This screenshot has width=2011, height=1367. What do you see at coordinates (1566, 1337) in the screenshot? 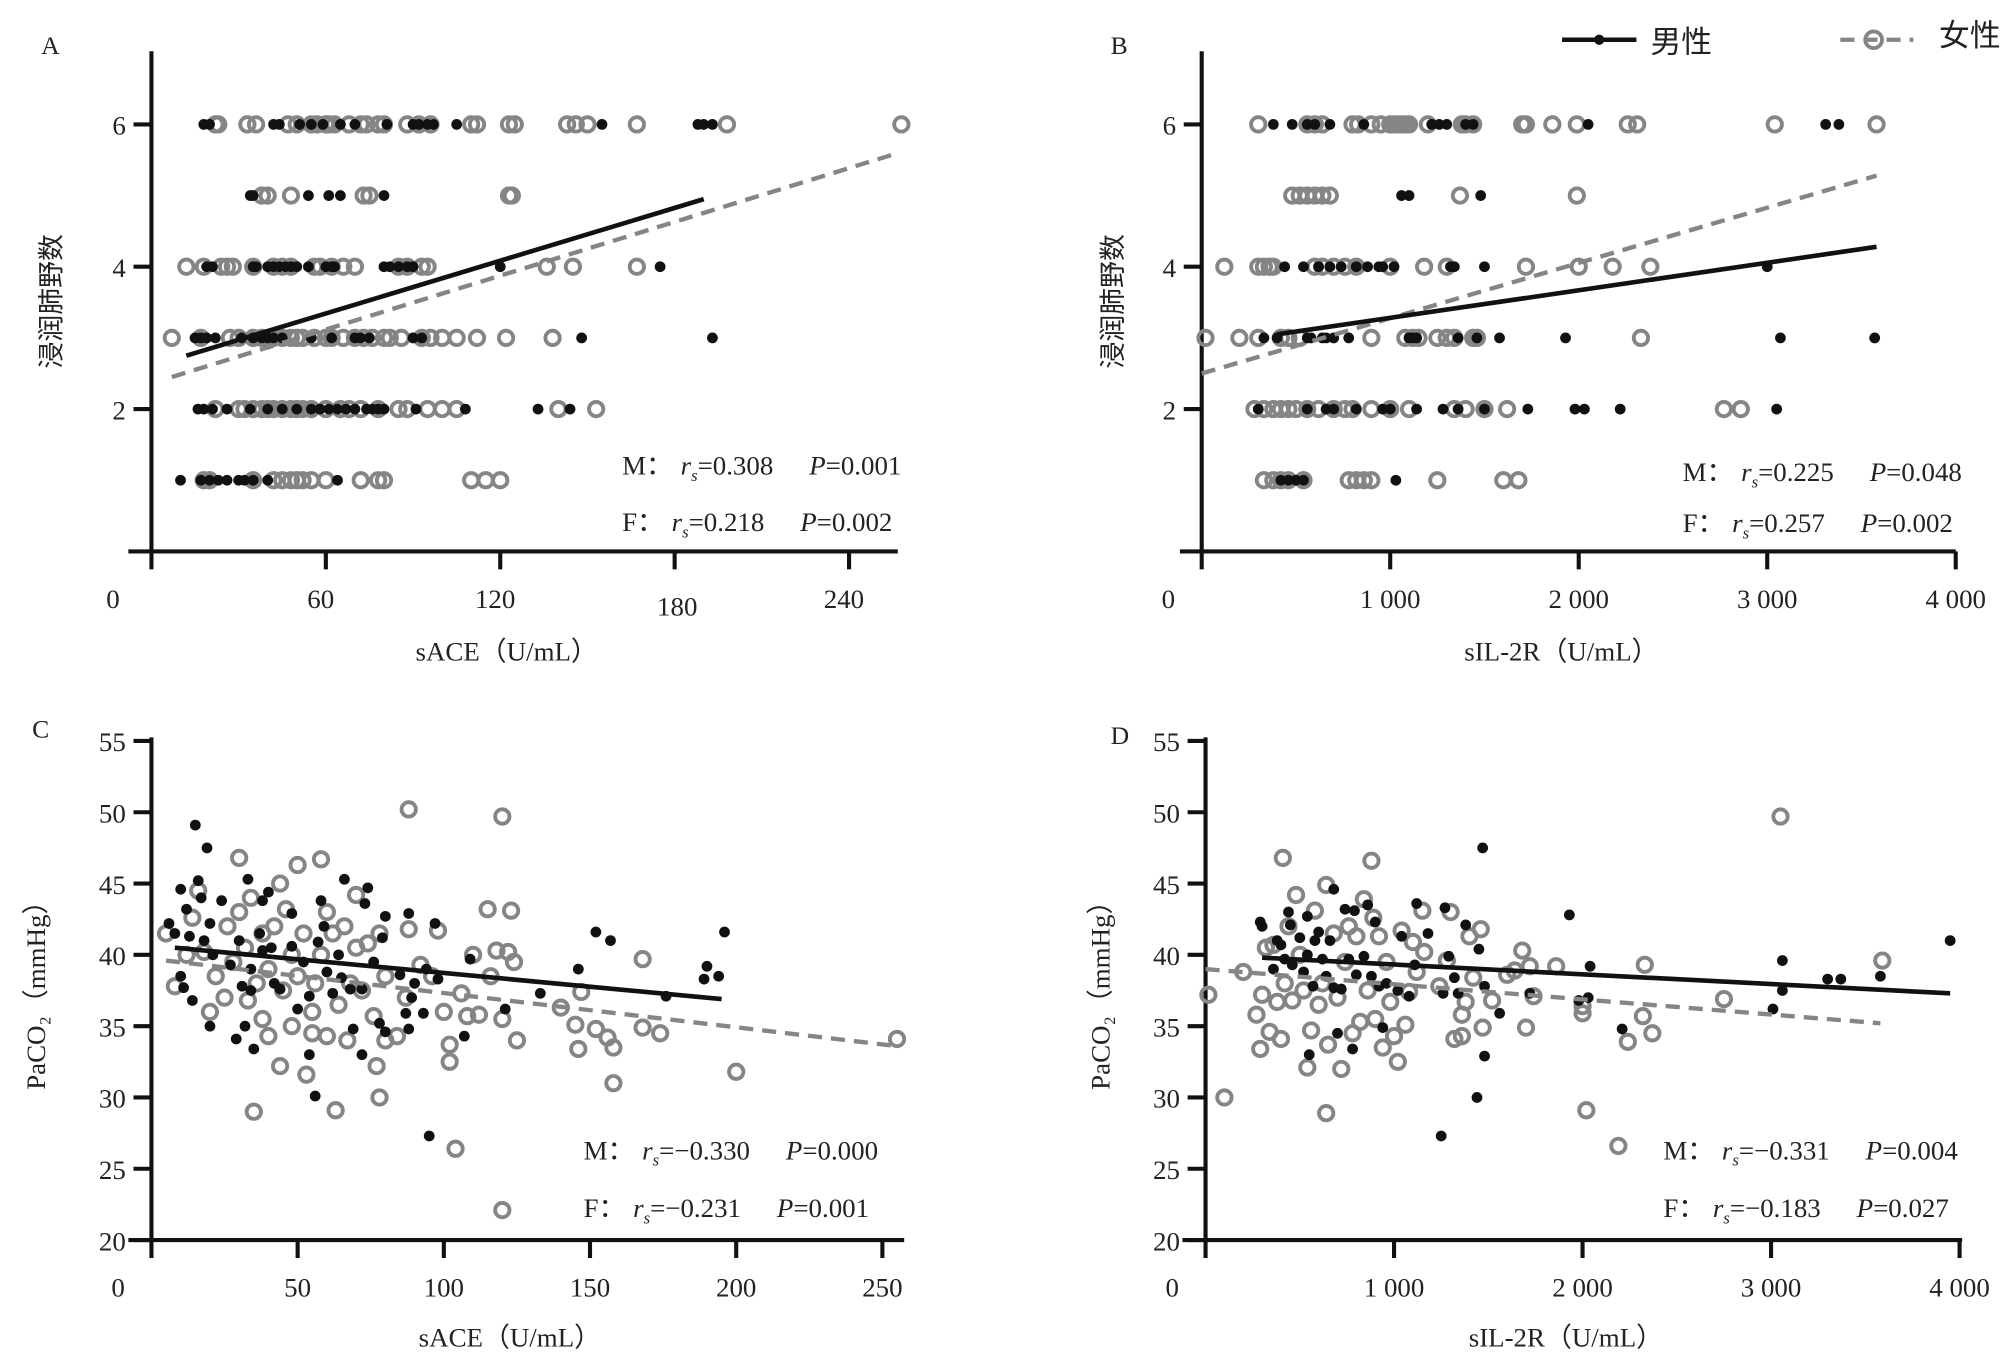
I see `x-axis-title: sIL-2R（U/mL）` at bounding box center [1566, 1337].